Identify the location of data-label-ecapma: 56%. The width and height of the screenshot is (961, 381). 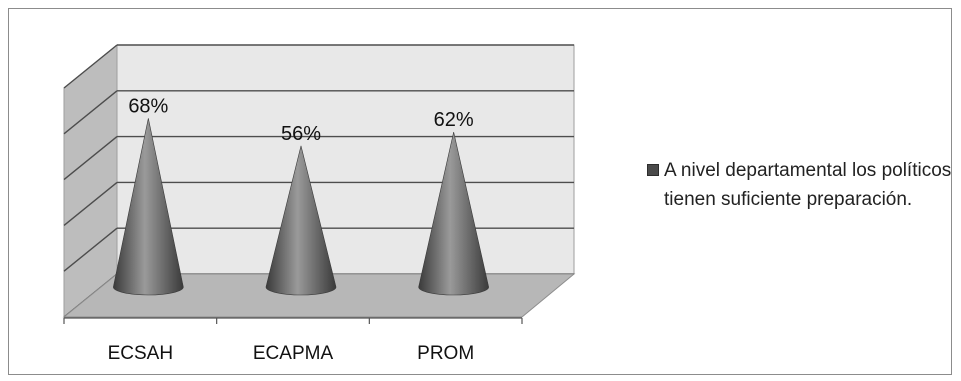
(301, 134).